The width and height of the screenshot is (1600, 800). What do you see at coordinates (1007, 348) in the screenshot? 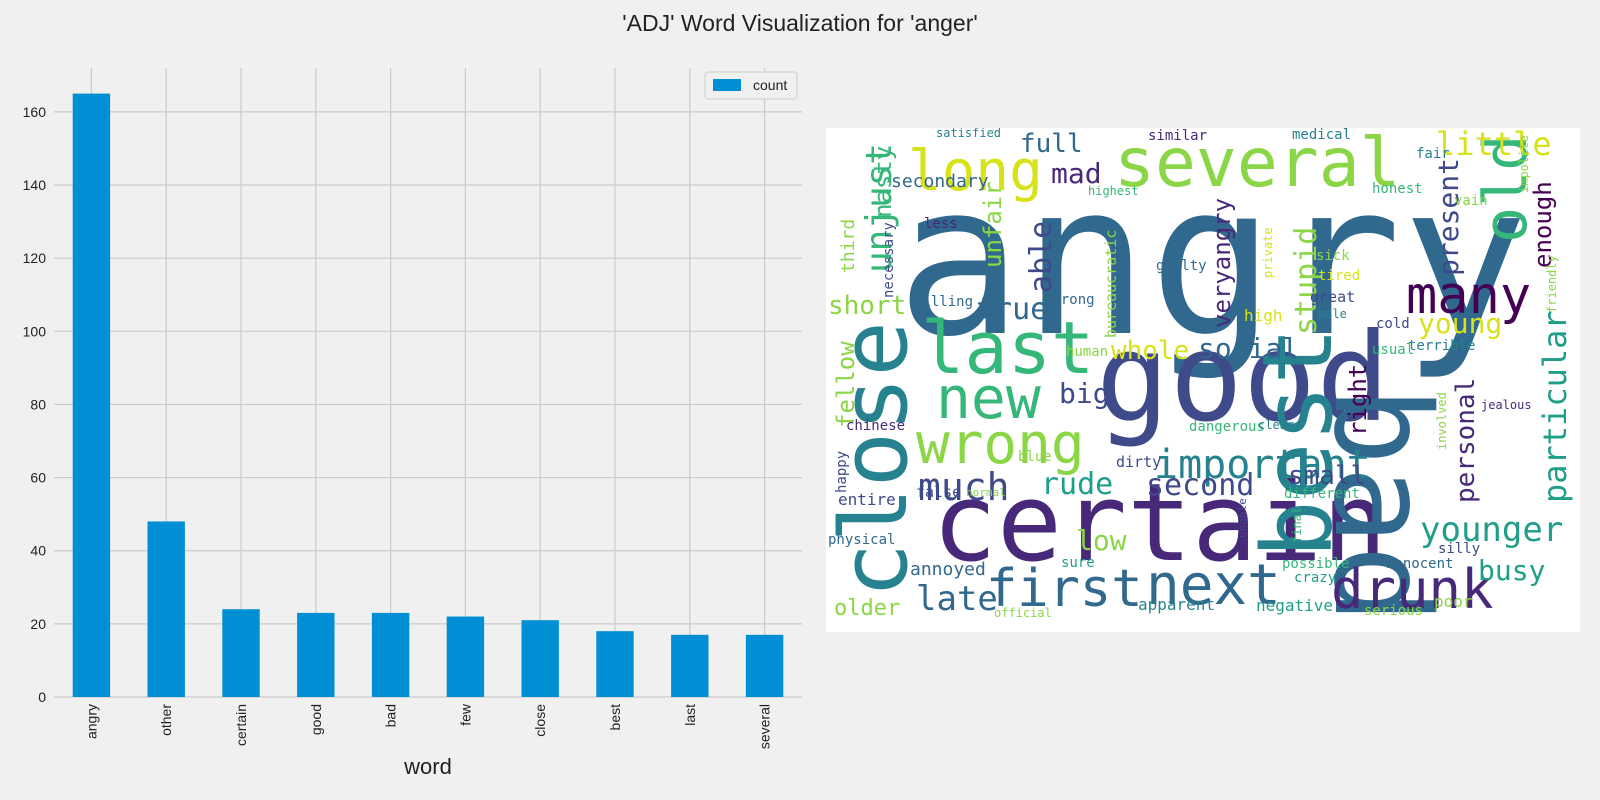
I see `wordcloud-word-last: last` at bounding box center [1007, 348].